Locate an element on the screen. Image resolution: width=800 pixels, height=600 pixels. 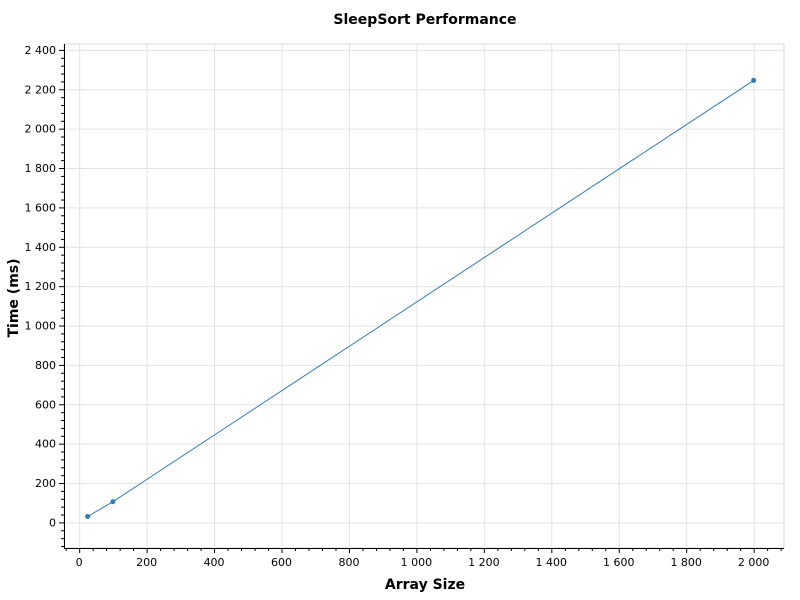
chart-title: SleepSort Performance is located at coordinates (424, 20).